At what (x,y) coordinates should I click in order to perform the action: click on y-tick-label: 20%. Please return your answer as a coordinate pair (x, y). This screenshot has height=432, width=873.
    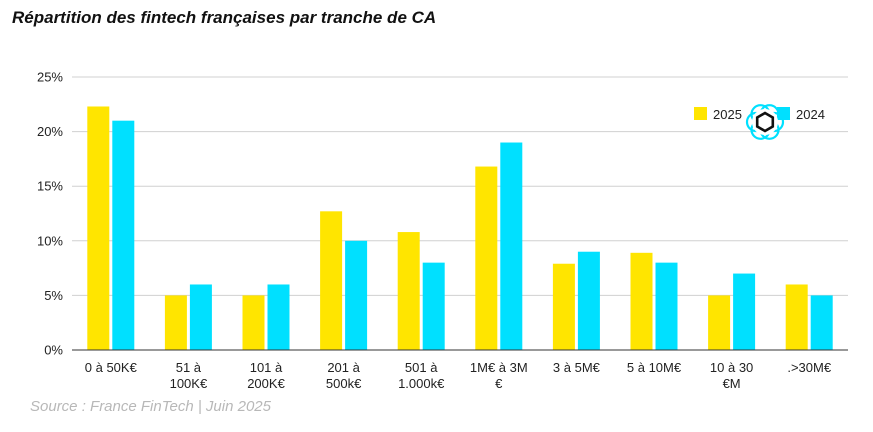
    Looking at the image, I should click on (50, 131).